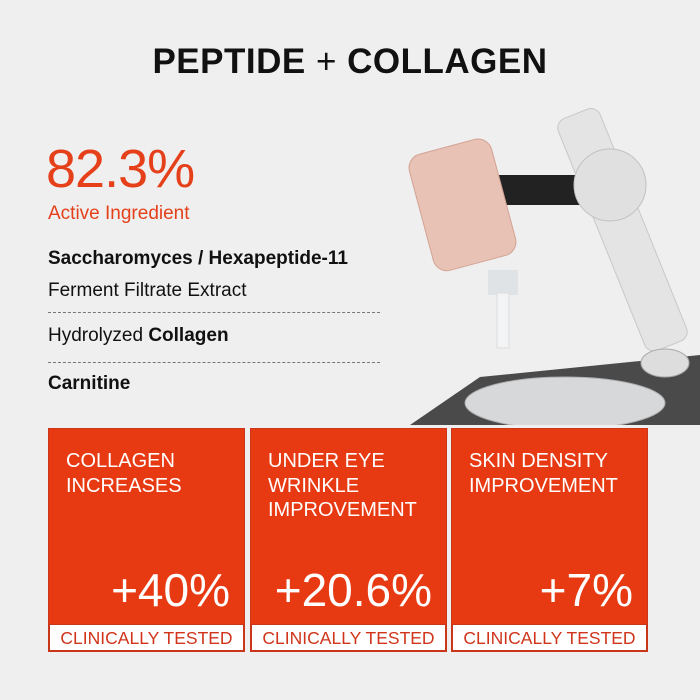 The image size is (700, 700). I want to click on ingredient-3: Carnitine, so click(89, 383).